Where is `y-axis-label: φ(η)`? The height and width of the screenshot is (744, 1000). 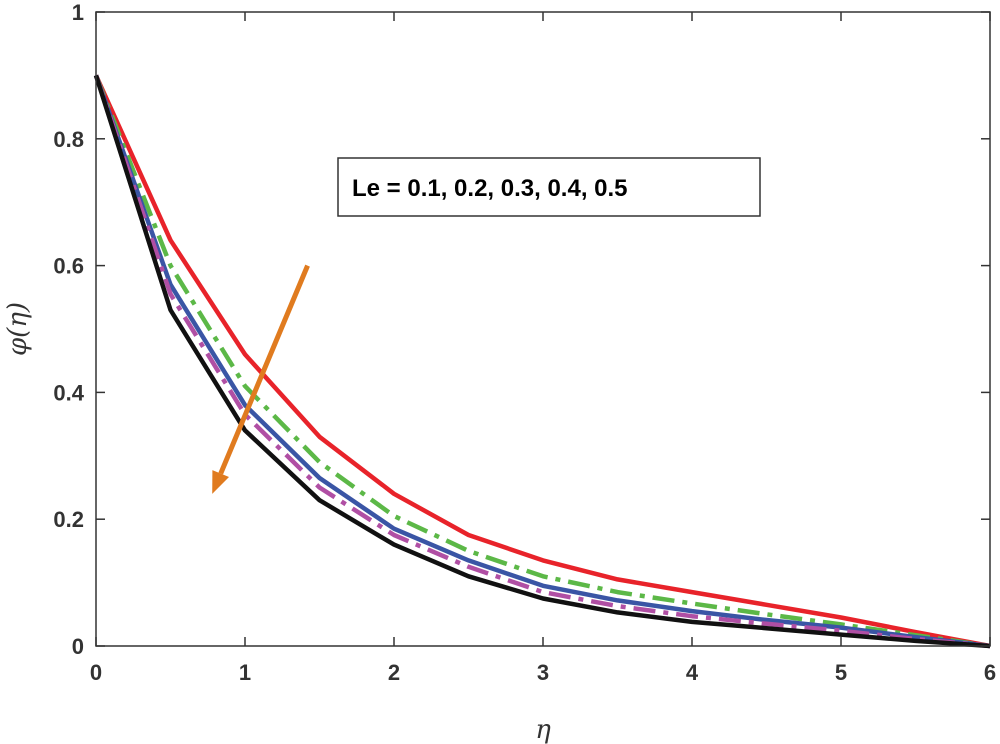
y-axis-label: φ(η) is located at coordinates (18, 329).